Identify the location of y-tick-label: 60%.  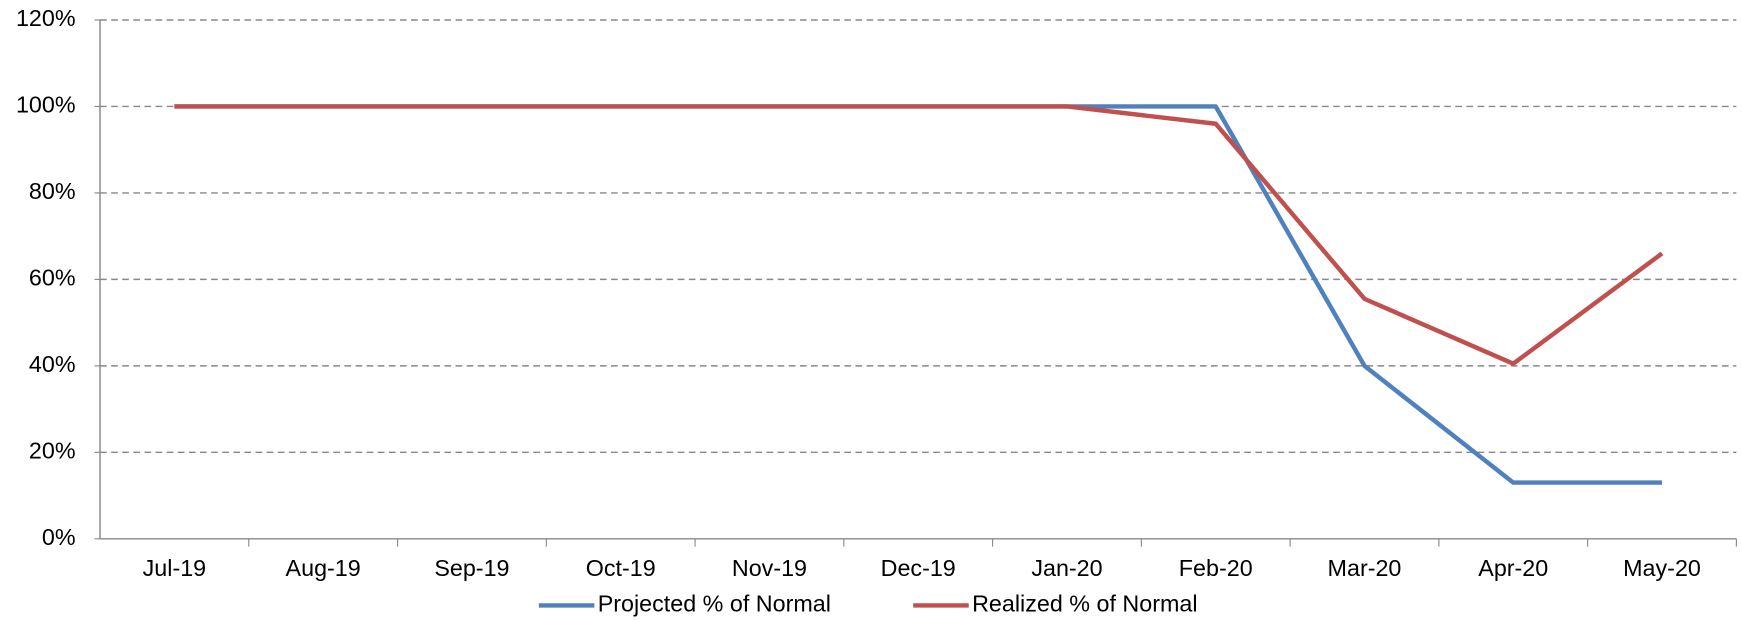
(52, 278).